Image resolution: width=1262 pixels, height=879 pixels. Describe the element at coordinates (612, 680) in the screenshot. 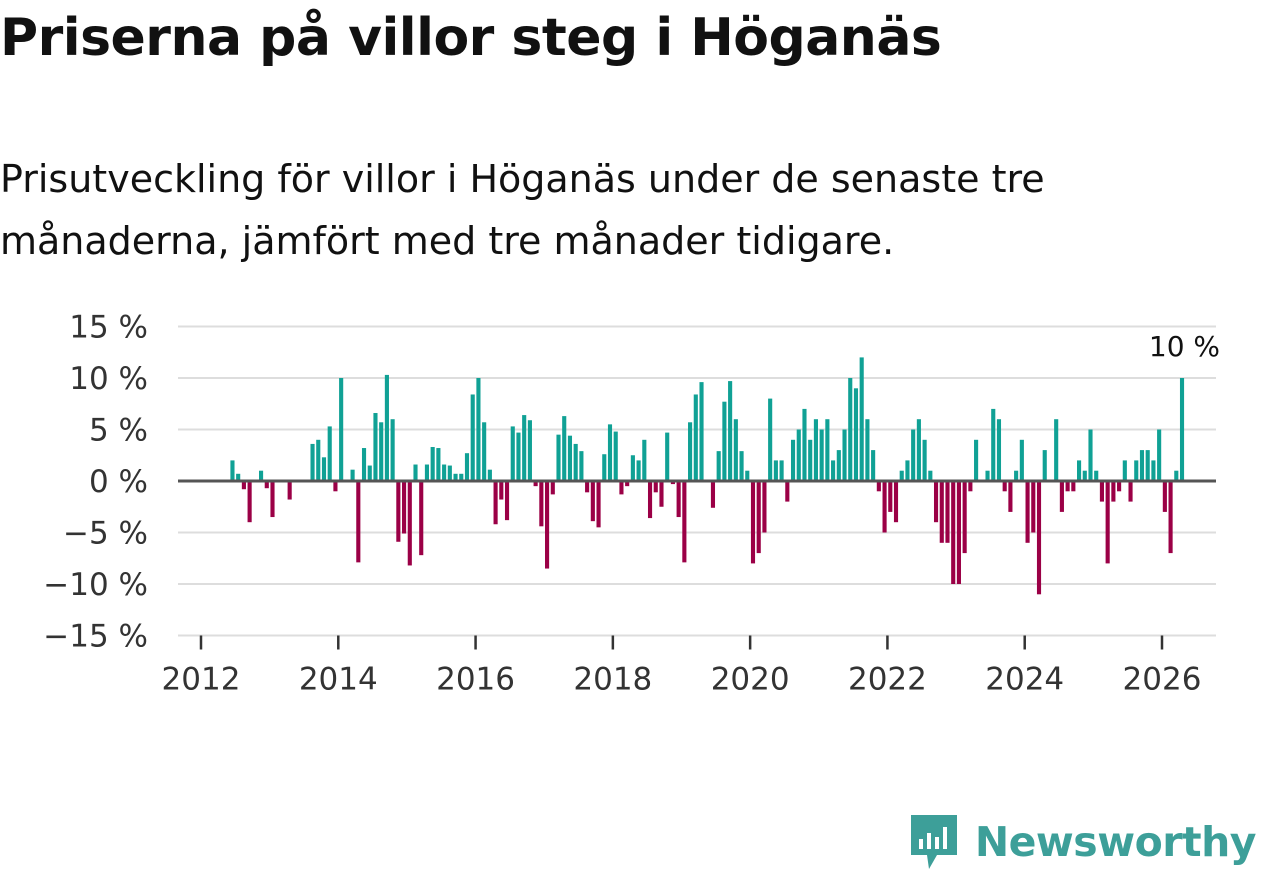

I see `x-tick-label: 2018` at that location.